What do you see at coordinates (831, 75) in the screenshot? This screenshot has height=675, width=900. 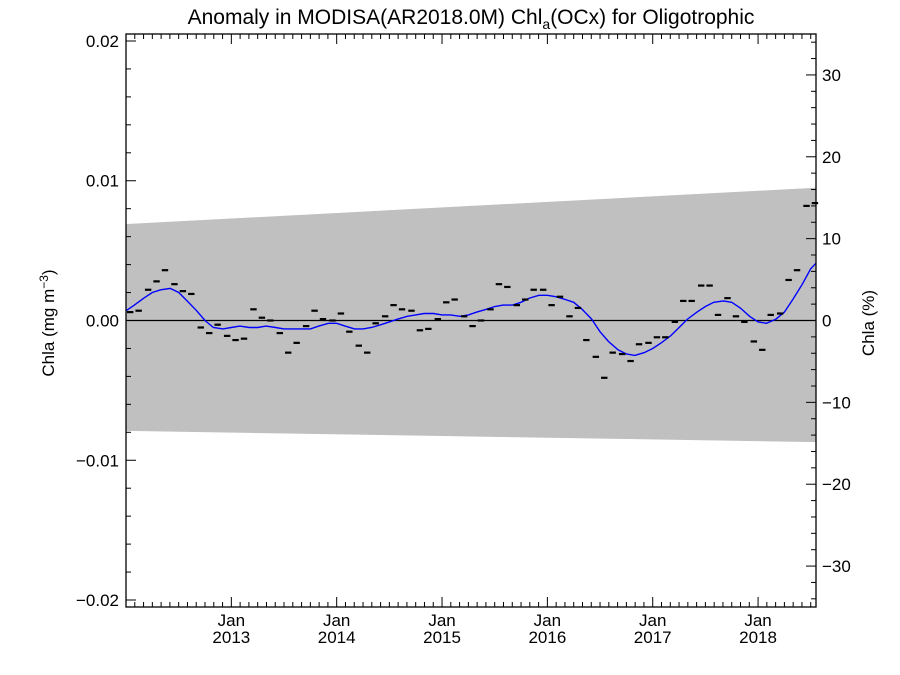 I see `y-right-tick-label: 30` at bounding box center [831, 75].